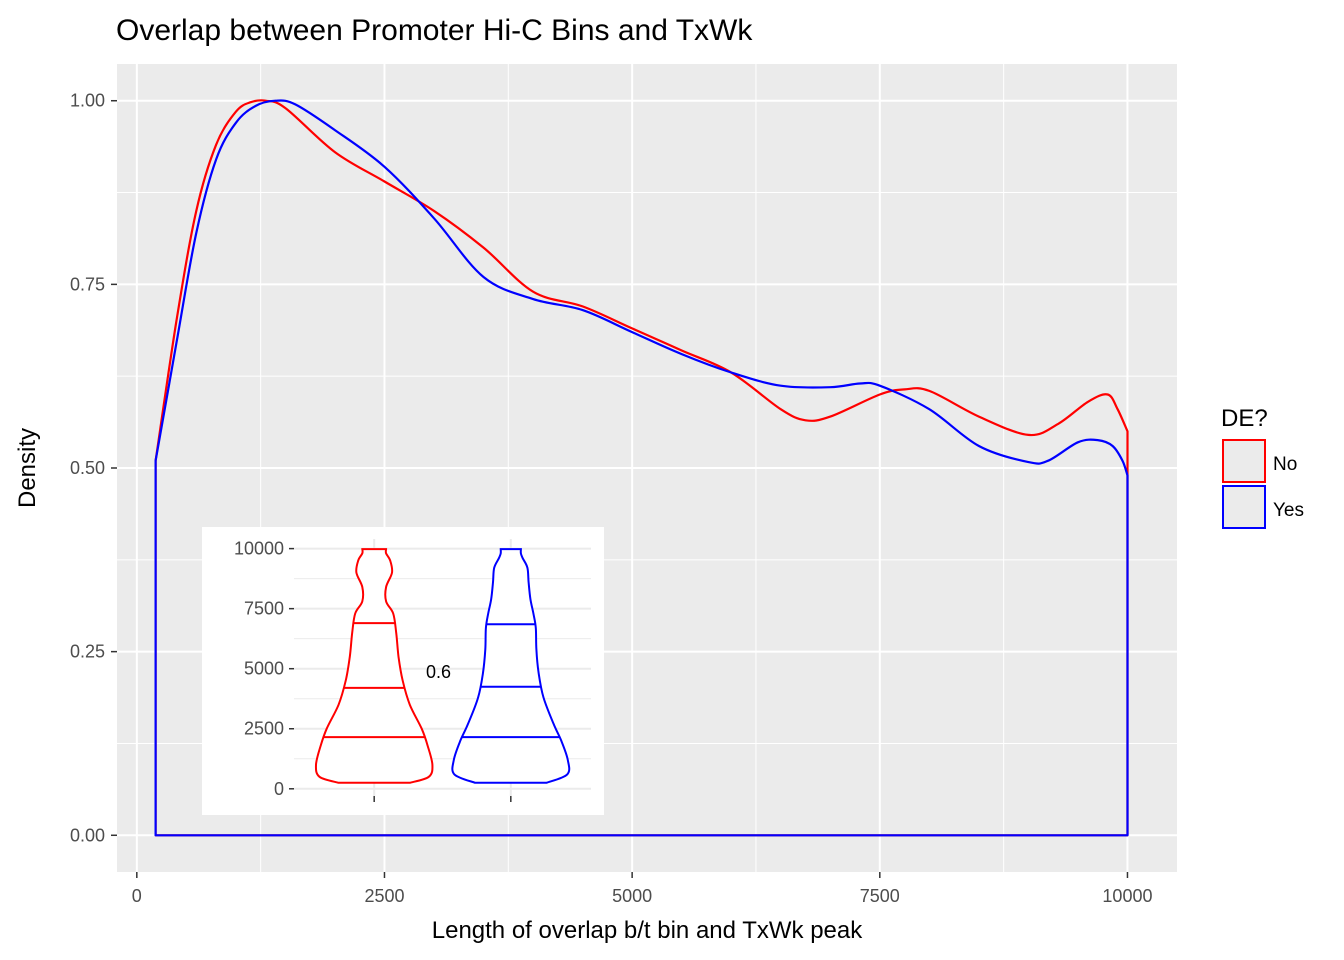 The height and width of the screenshot is (960, 1344). What do you see at coordinates (264, 729) in the screenshot?
I see `inset-y-tick-label: 2500` at bounding box center [264, 729].